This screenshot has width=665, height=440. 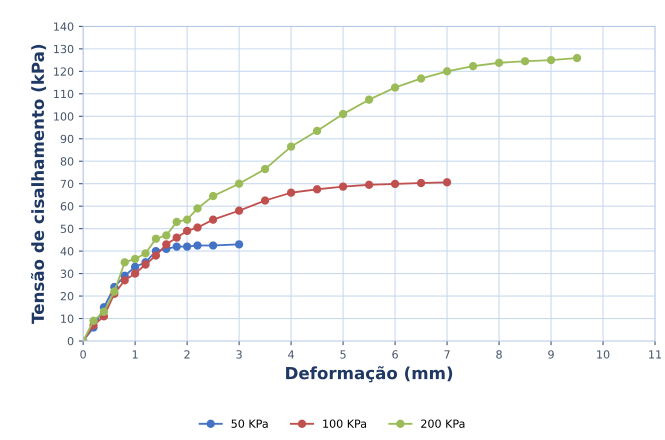 I want to click on y-tick-label: 50, so click(x=67, y=229).